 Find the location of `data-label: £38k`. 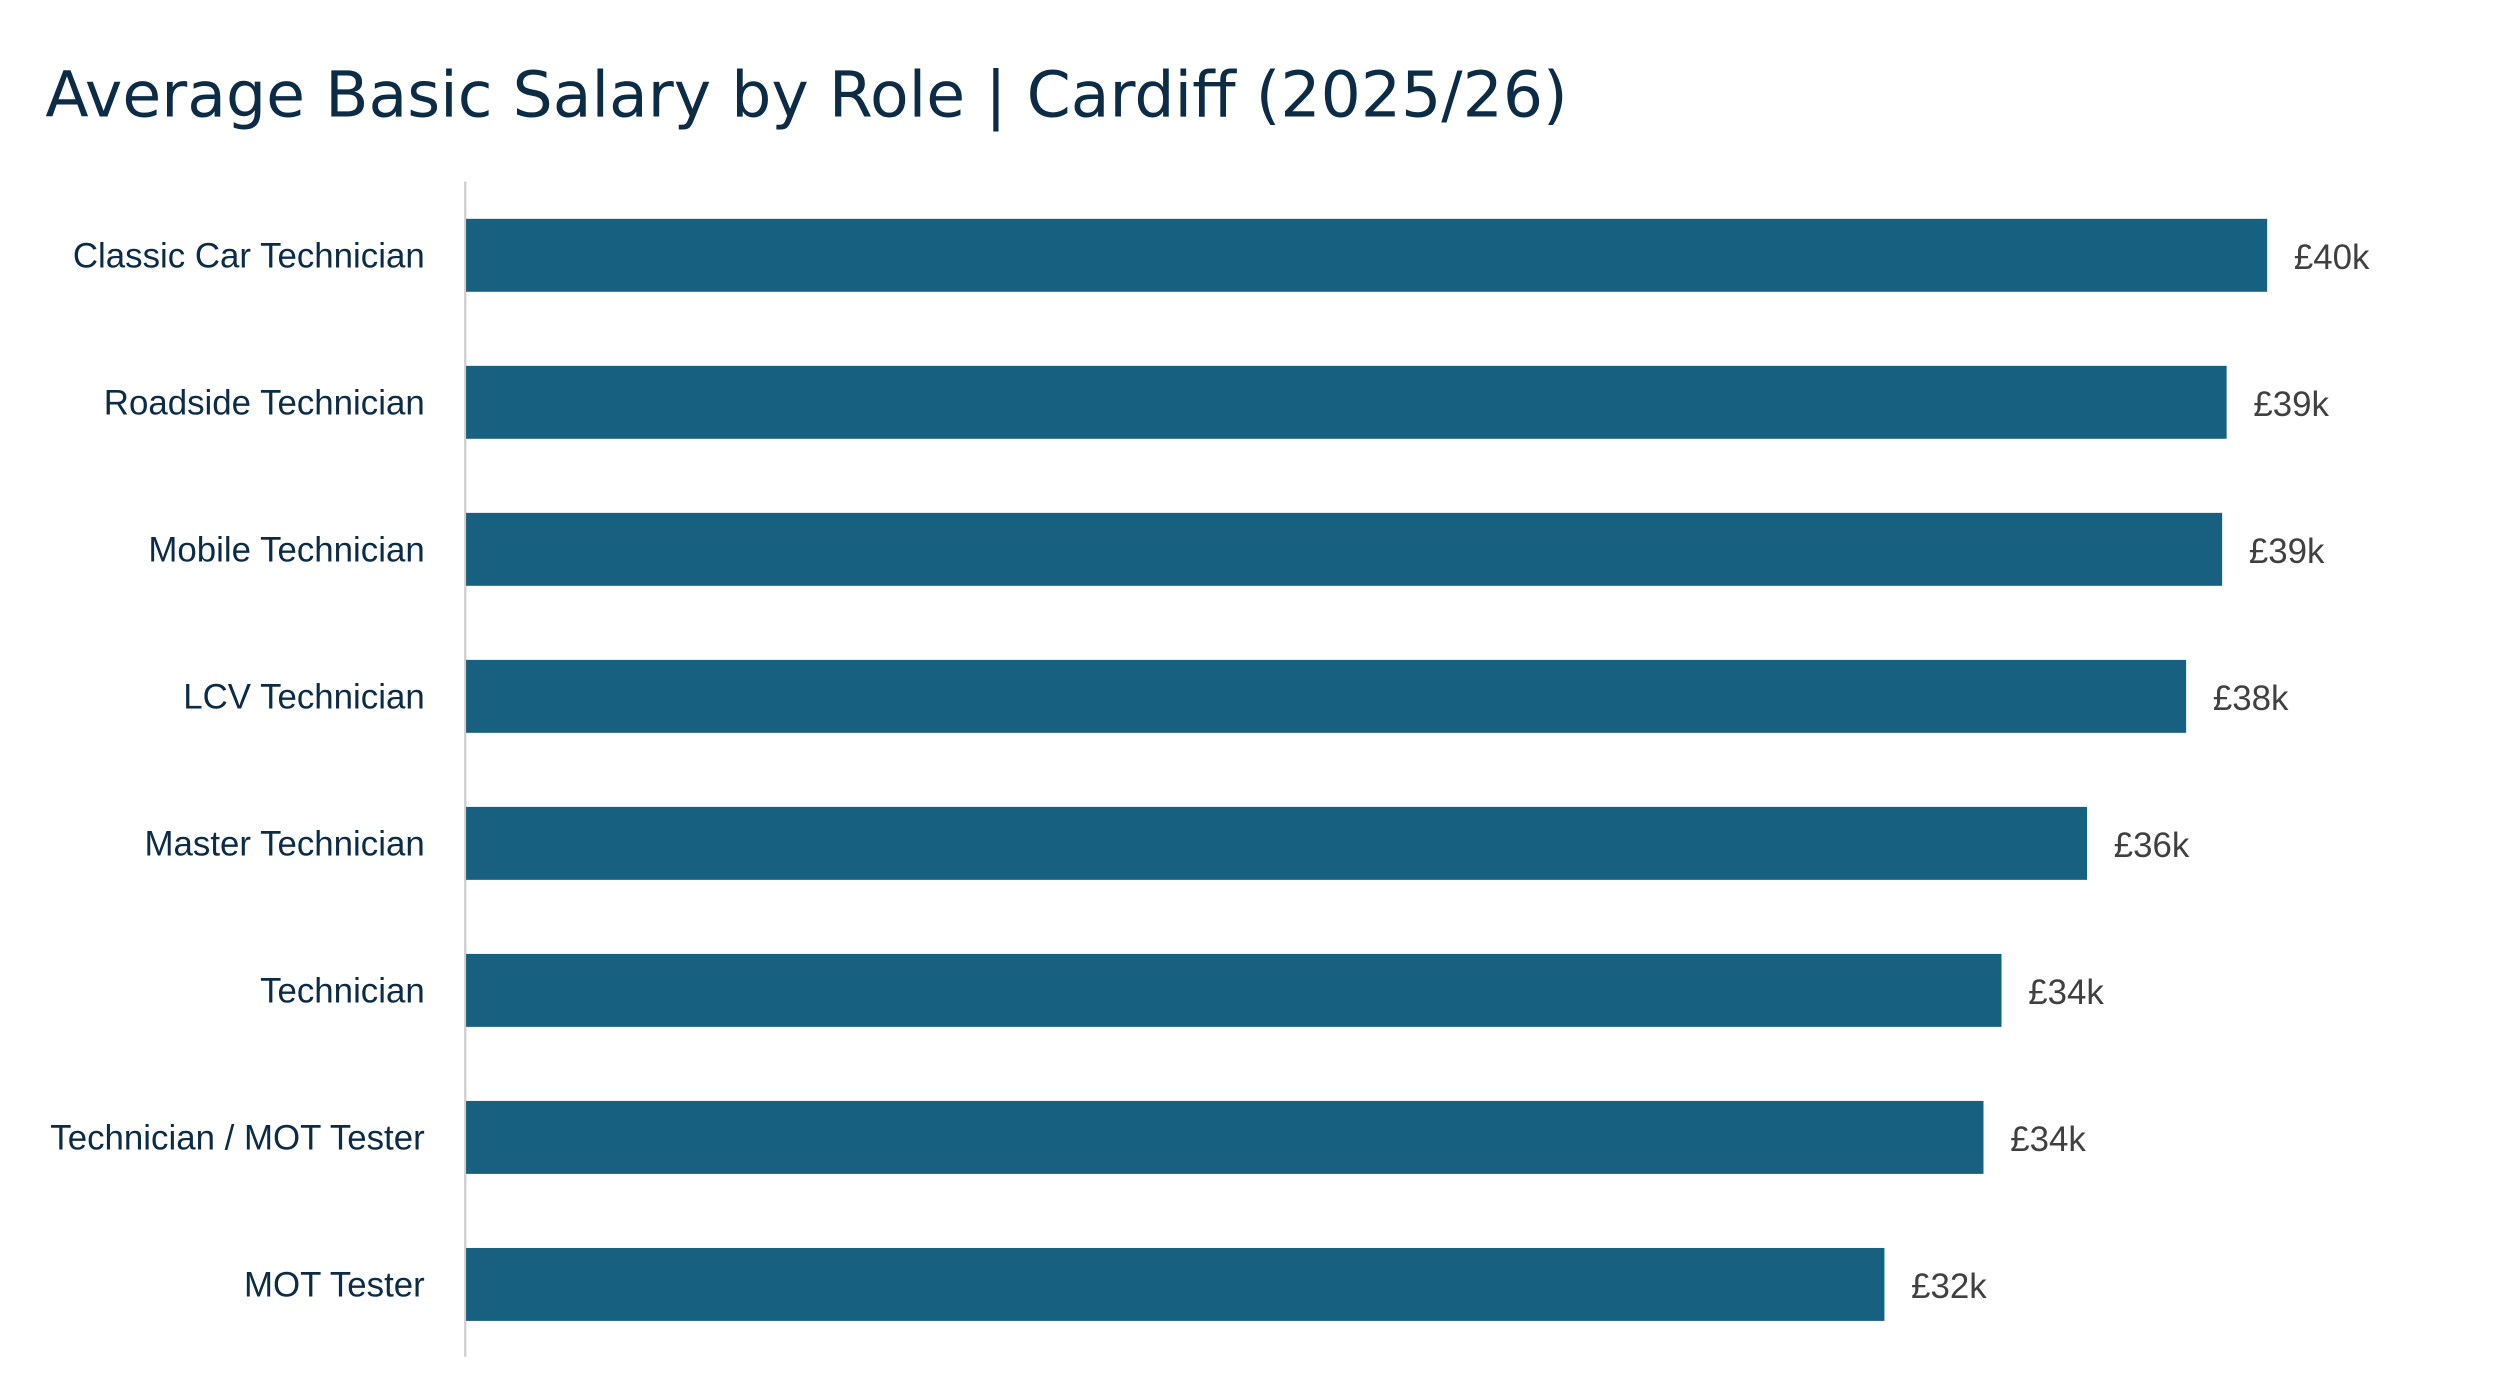

data-label: £38k is located at coordinates (2251, 698).